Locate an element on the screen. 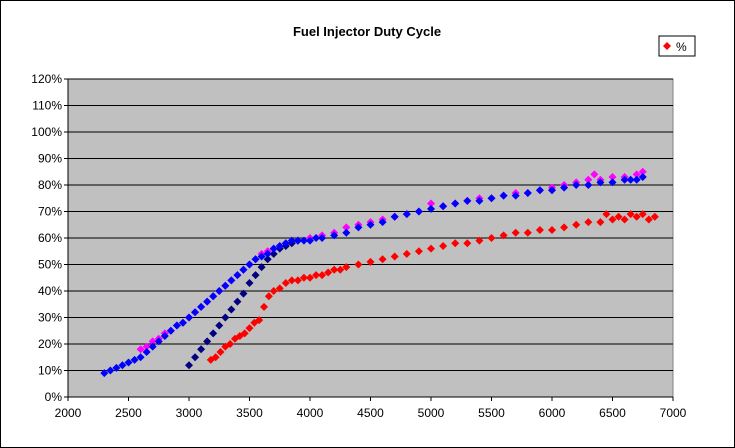 This screenshot has width=735, height=448. x-tick-label: 3000 is located at coordinates (189, 413).